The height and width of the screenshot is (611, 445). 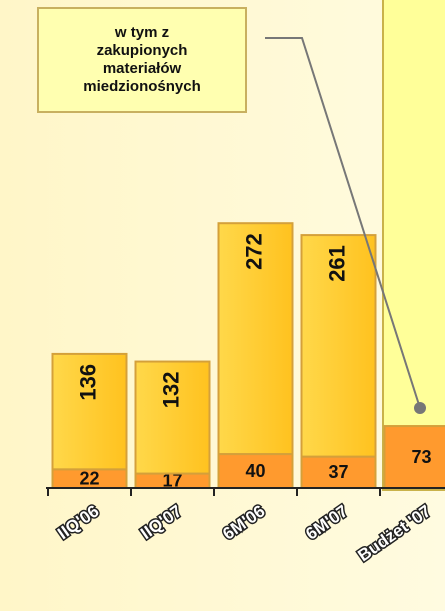 What do you see at coordinates (172, 481) in the screenshot?
I see `value-label: 17` at bounding box center [172, 481].